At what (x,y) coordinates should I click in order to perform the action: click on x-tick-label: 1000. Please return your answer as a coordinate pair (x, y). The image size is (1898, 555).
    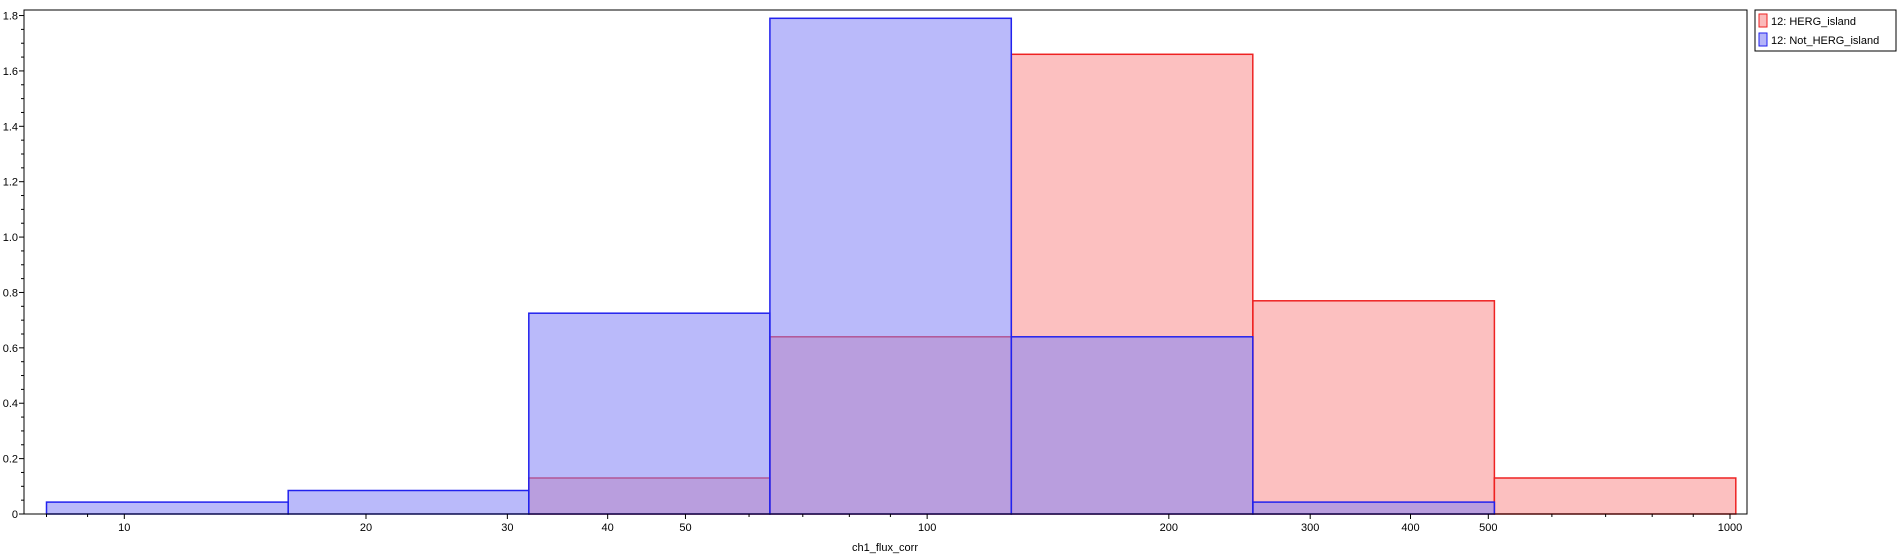
    Looking at the image, I should click on (1730, 528).